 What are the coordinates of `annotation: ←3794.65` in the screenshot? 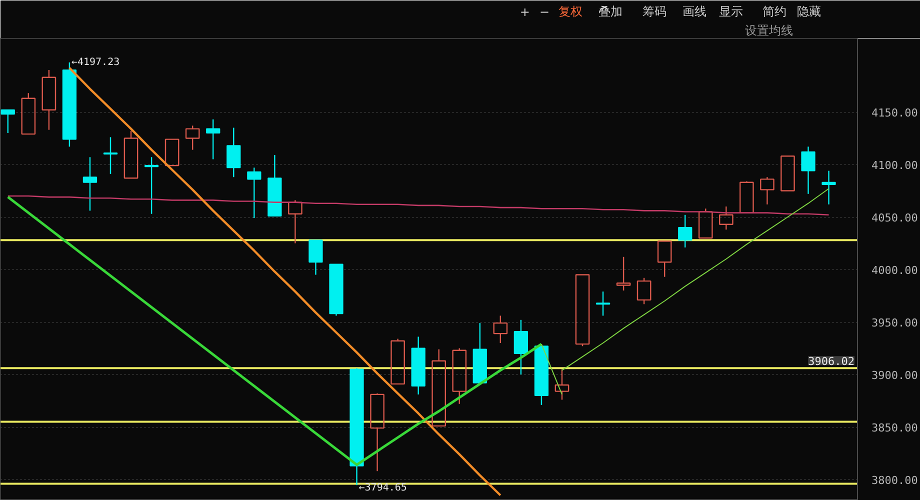 It's located at (382, 488).